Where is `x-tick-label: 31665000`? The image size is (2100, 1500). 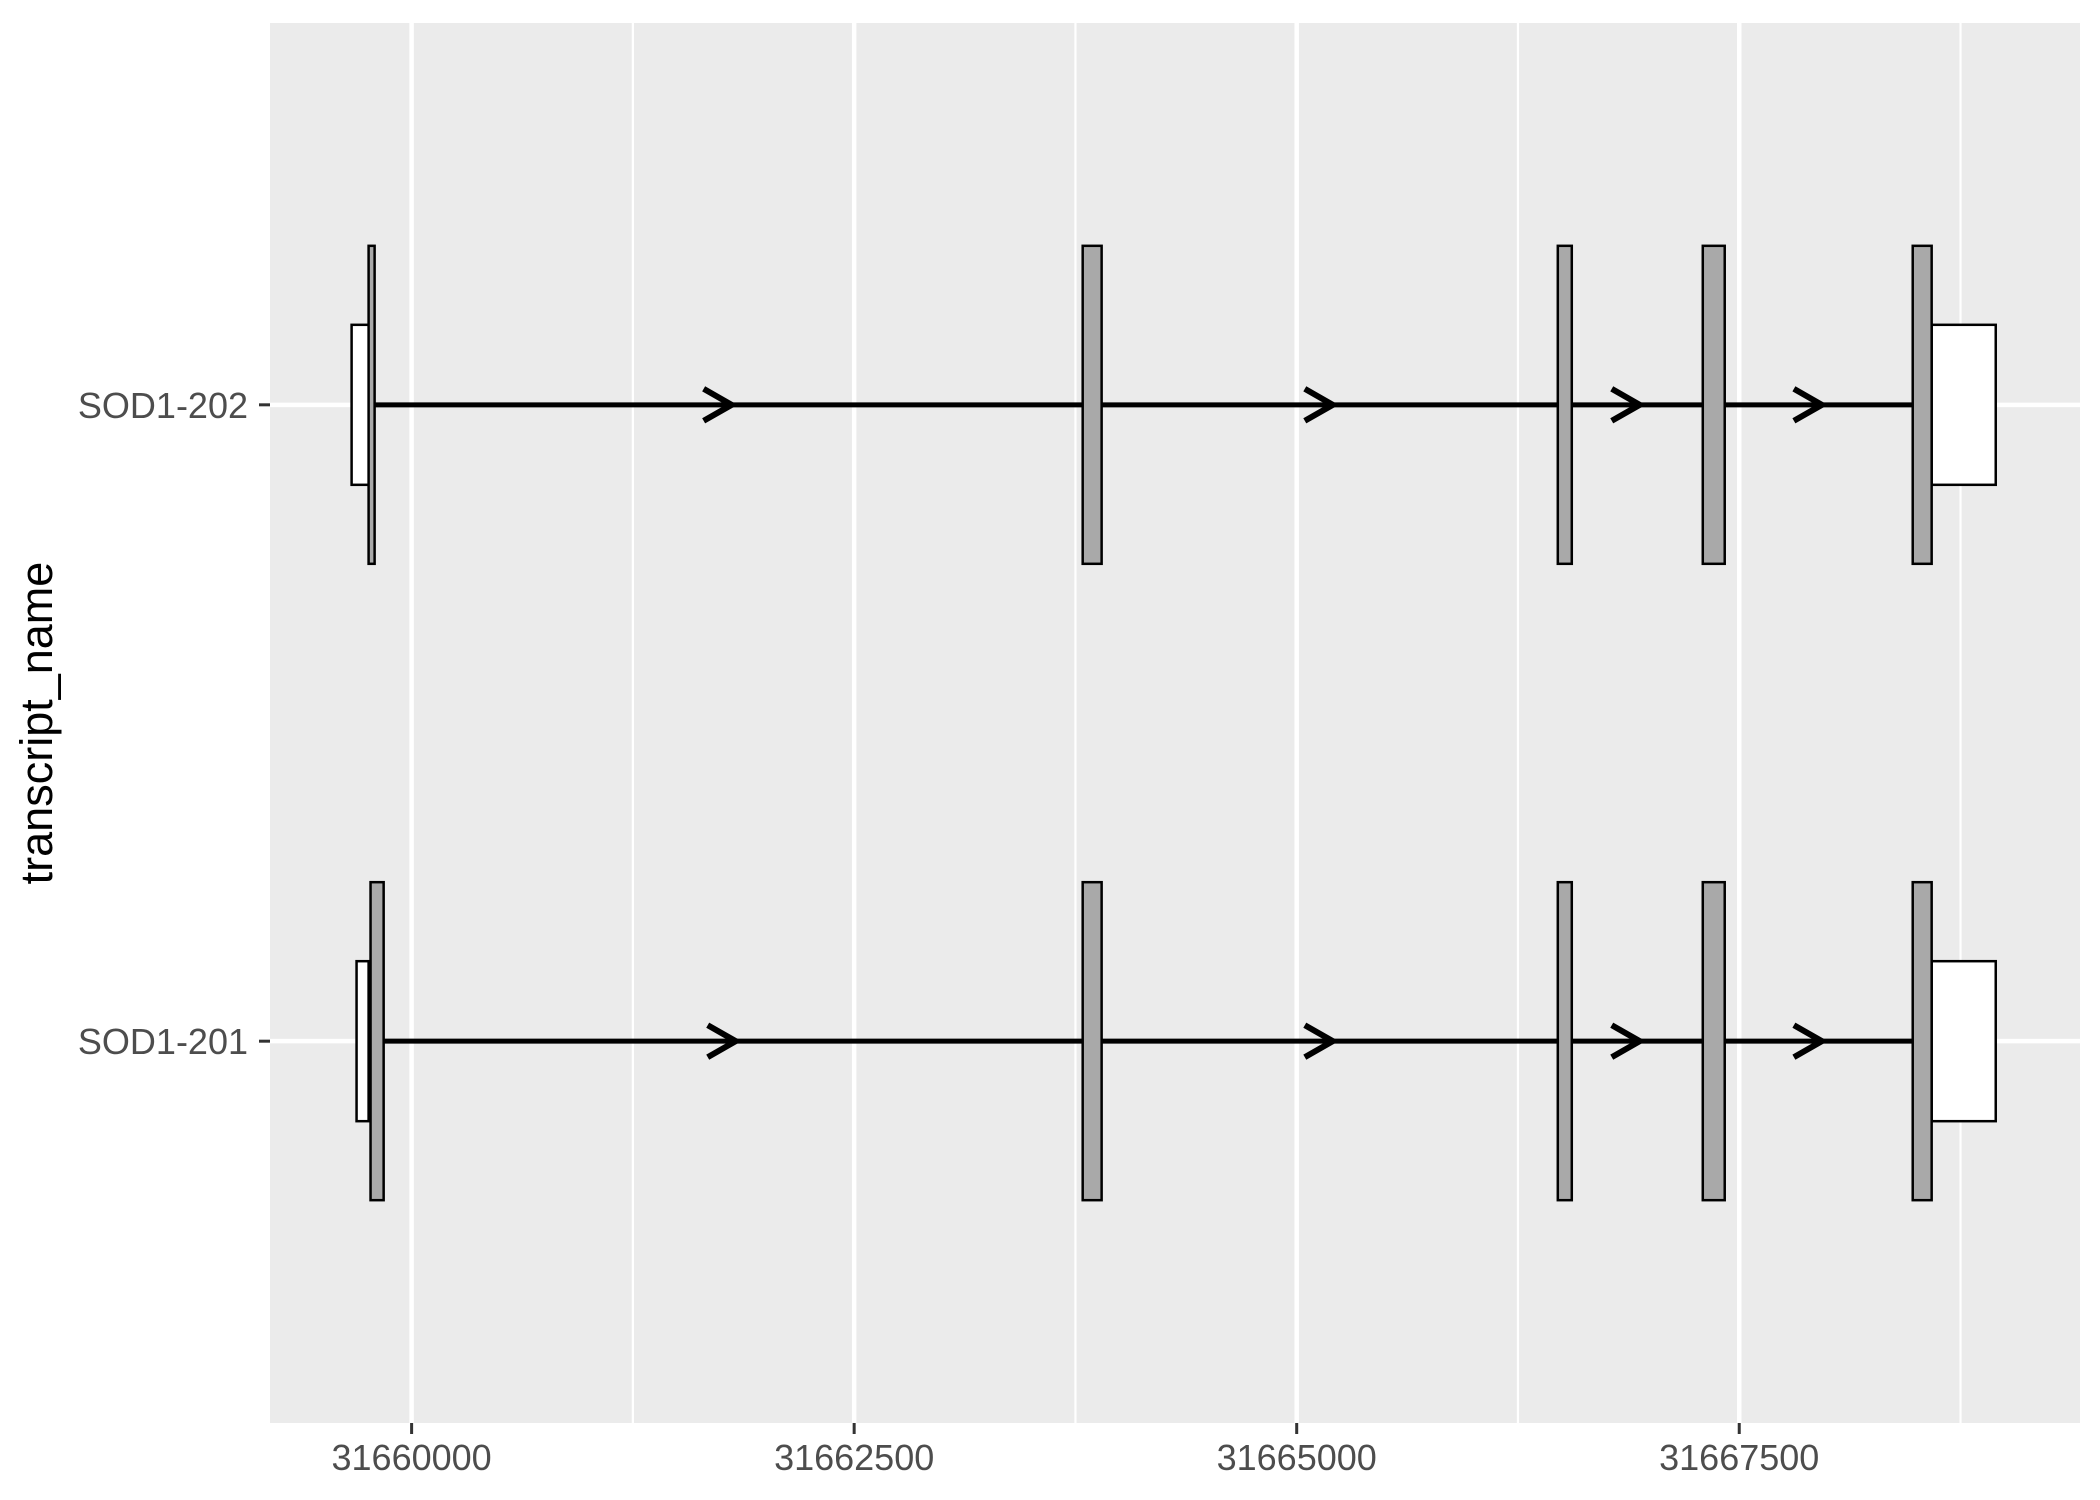
x-tick-label: 31665000 is located at coordinates (1297, 1457).